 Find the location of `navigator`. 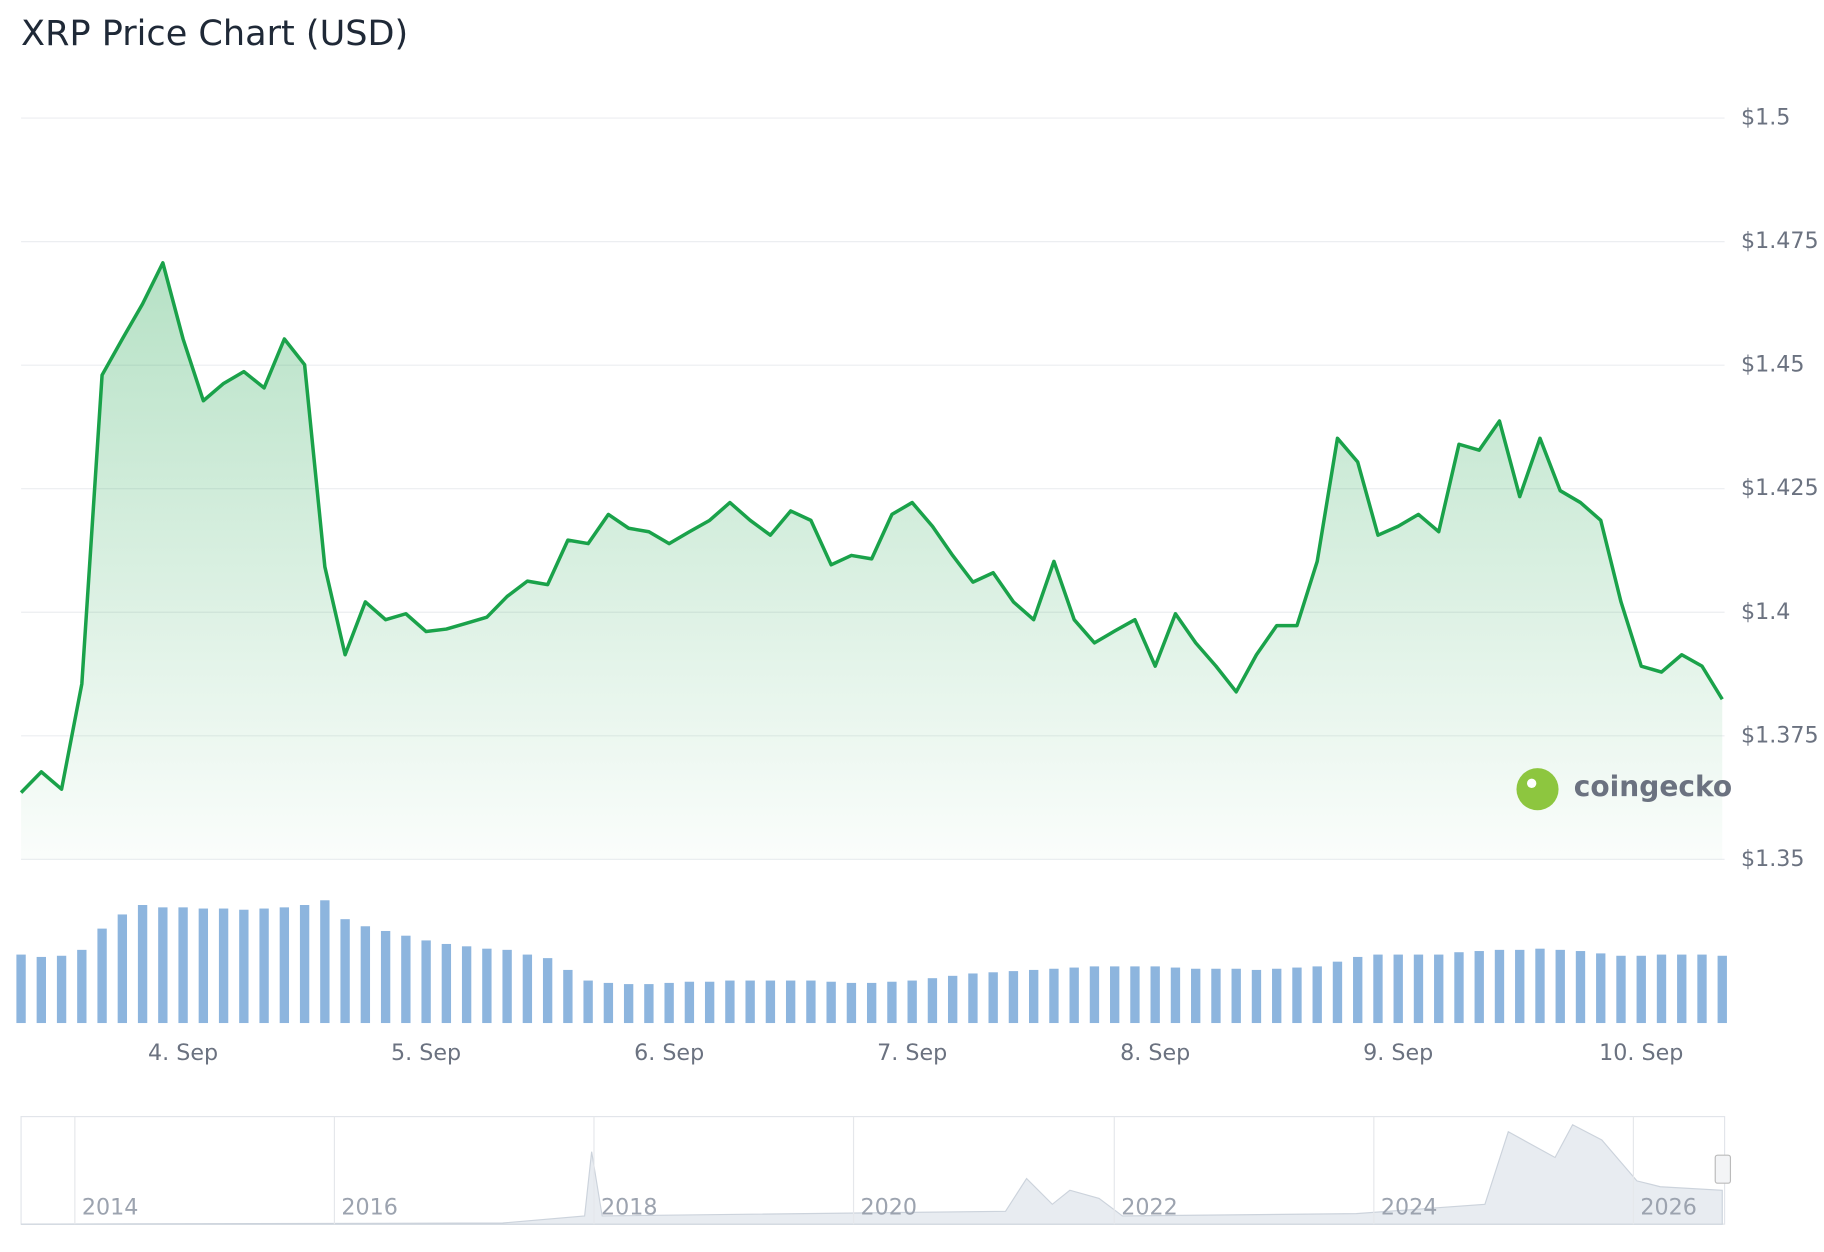

navigator is located at coordinates (876, 1170).